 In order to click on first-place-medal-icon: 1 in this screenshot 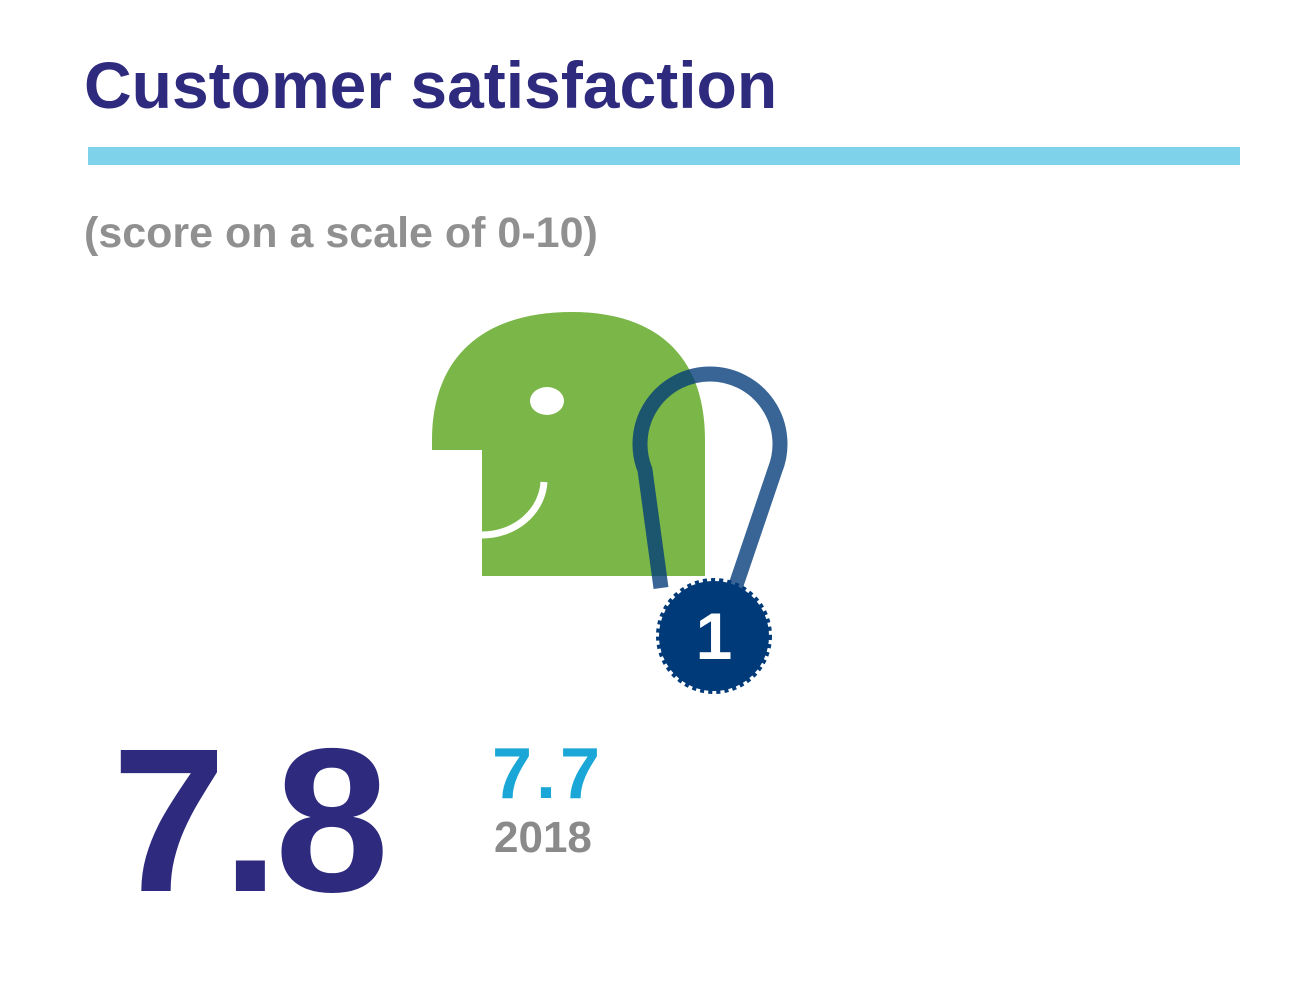, I will do `click(710, 530)`.